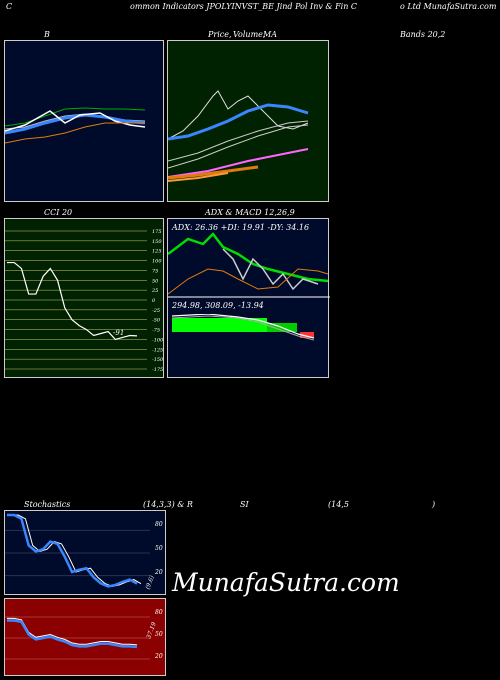 Image resolution: width=500 pixels, height=680 pixels. I want to click on rsi-chart, so click(77, 638).